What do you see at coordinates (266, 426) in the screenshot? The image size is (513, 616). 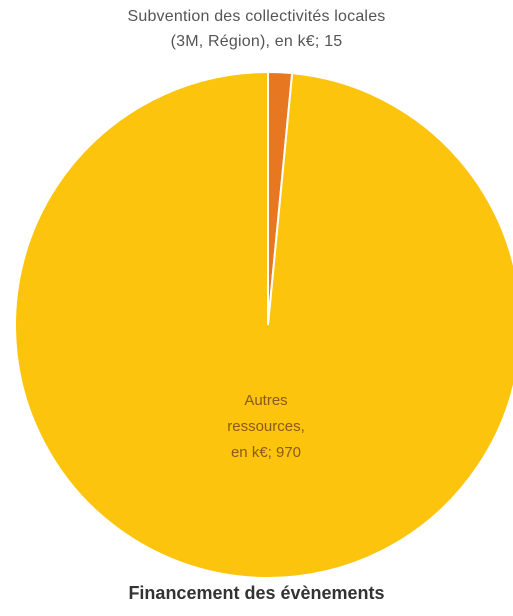 I see `slice-label-autres-line-2: ressources,` at bounding box center [266, 426].